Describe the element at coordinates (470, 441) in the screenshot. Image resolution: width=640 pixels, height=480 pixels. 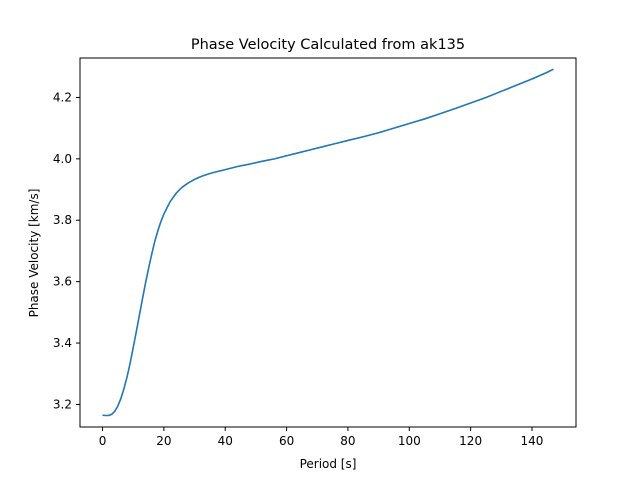
I see `x-tick-label: 120` at that location.